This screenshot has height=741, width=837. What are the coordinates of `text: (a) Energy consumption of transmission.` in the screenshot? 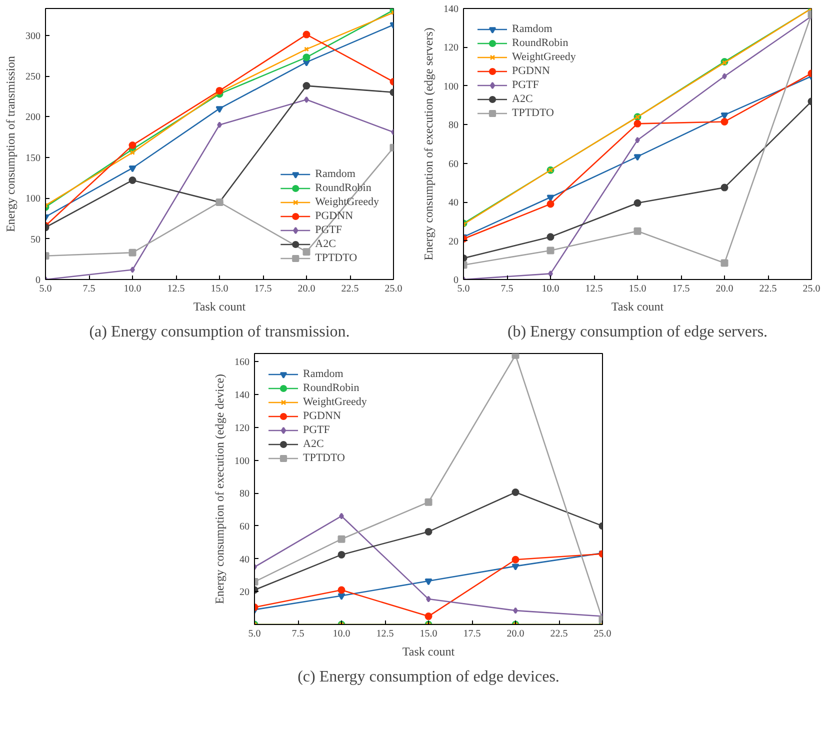 It's located at (219, 332).